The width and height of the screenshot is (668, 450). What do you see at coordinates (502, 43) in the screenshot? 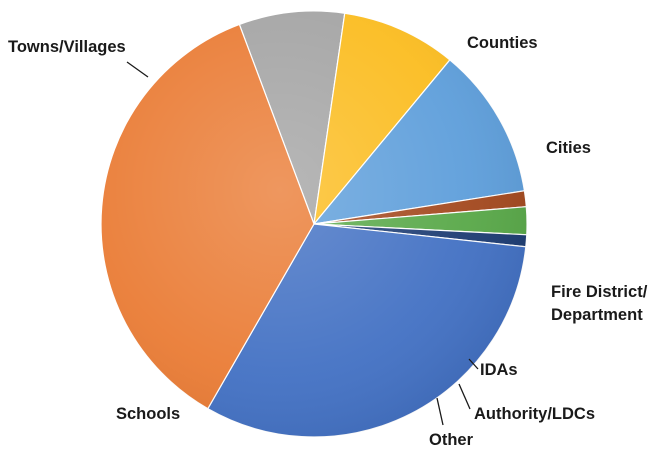
I see `slice-label-counties: Counties` at bounding box center [502, 43].